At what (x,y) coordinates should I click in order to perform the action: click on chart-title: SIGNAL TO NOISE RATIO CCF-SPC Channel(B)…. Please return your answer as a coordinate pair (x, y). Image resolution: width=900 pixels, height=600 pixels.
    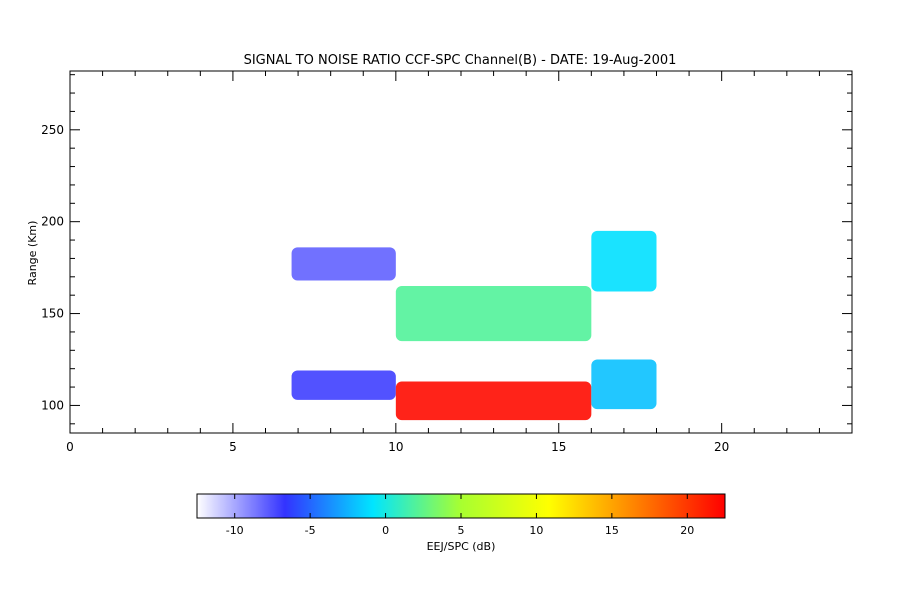
    Looking at the image, I should click on (460, 60).